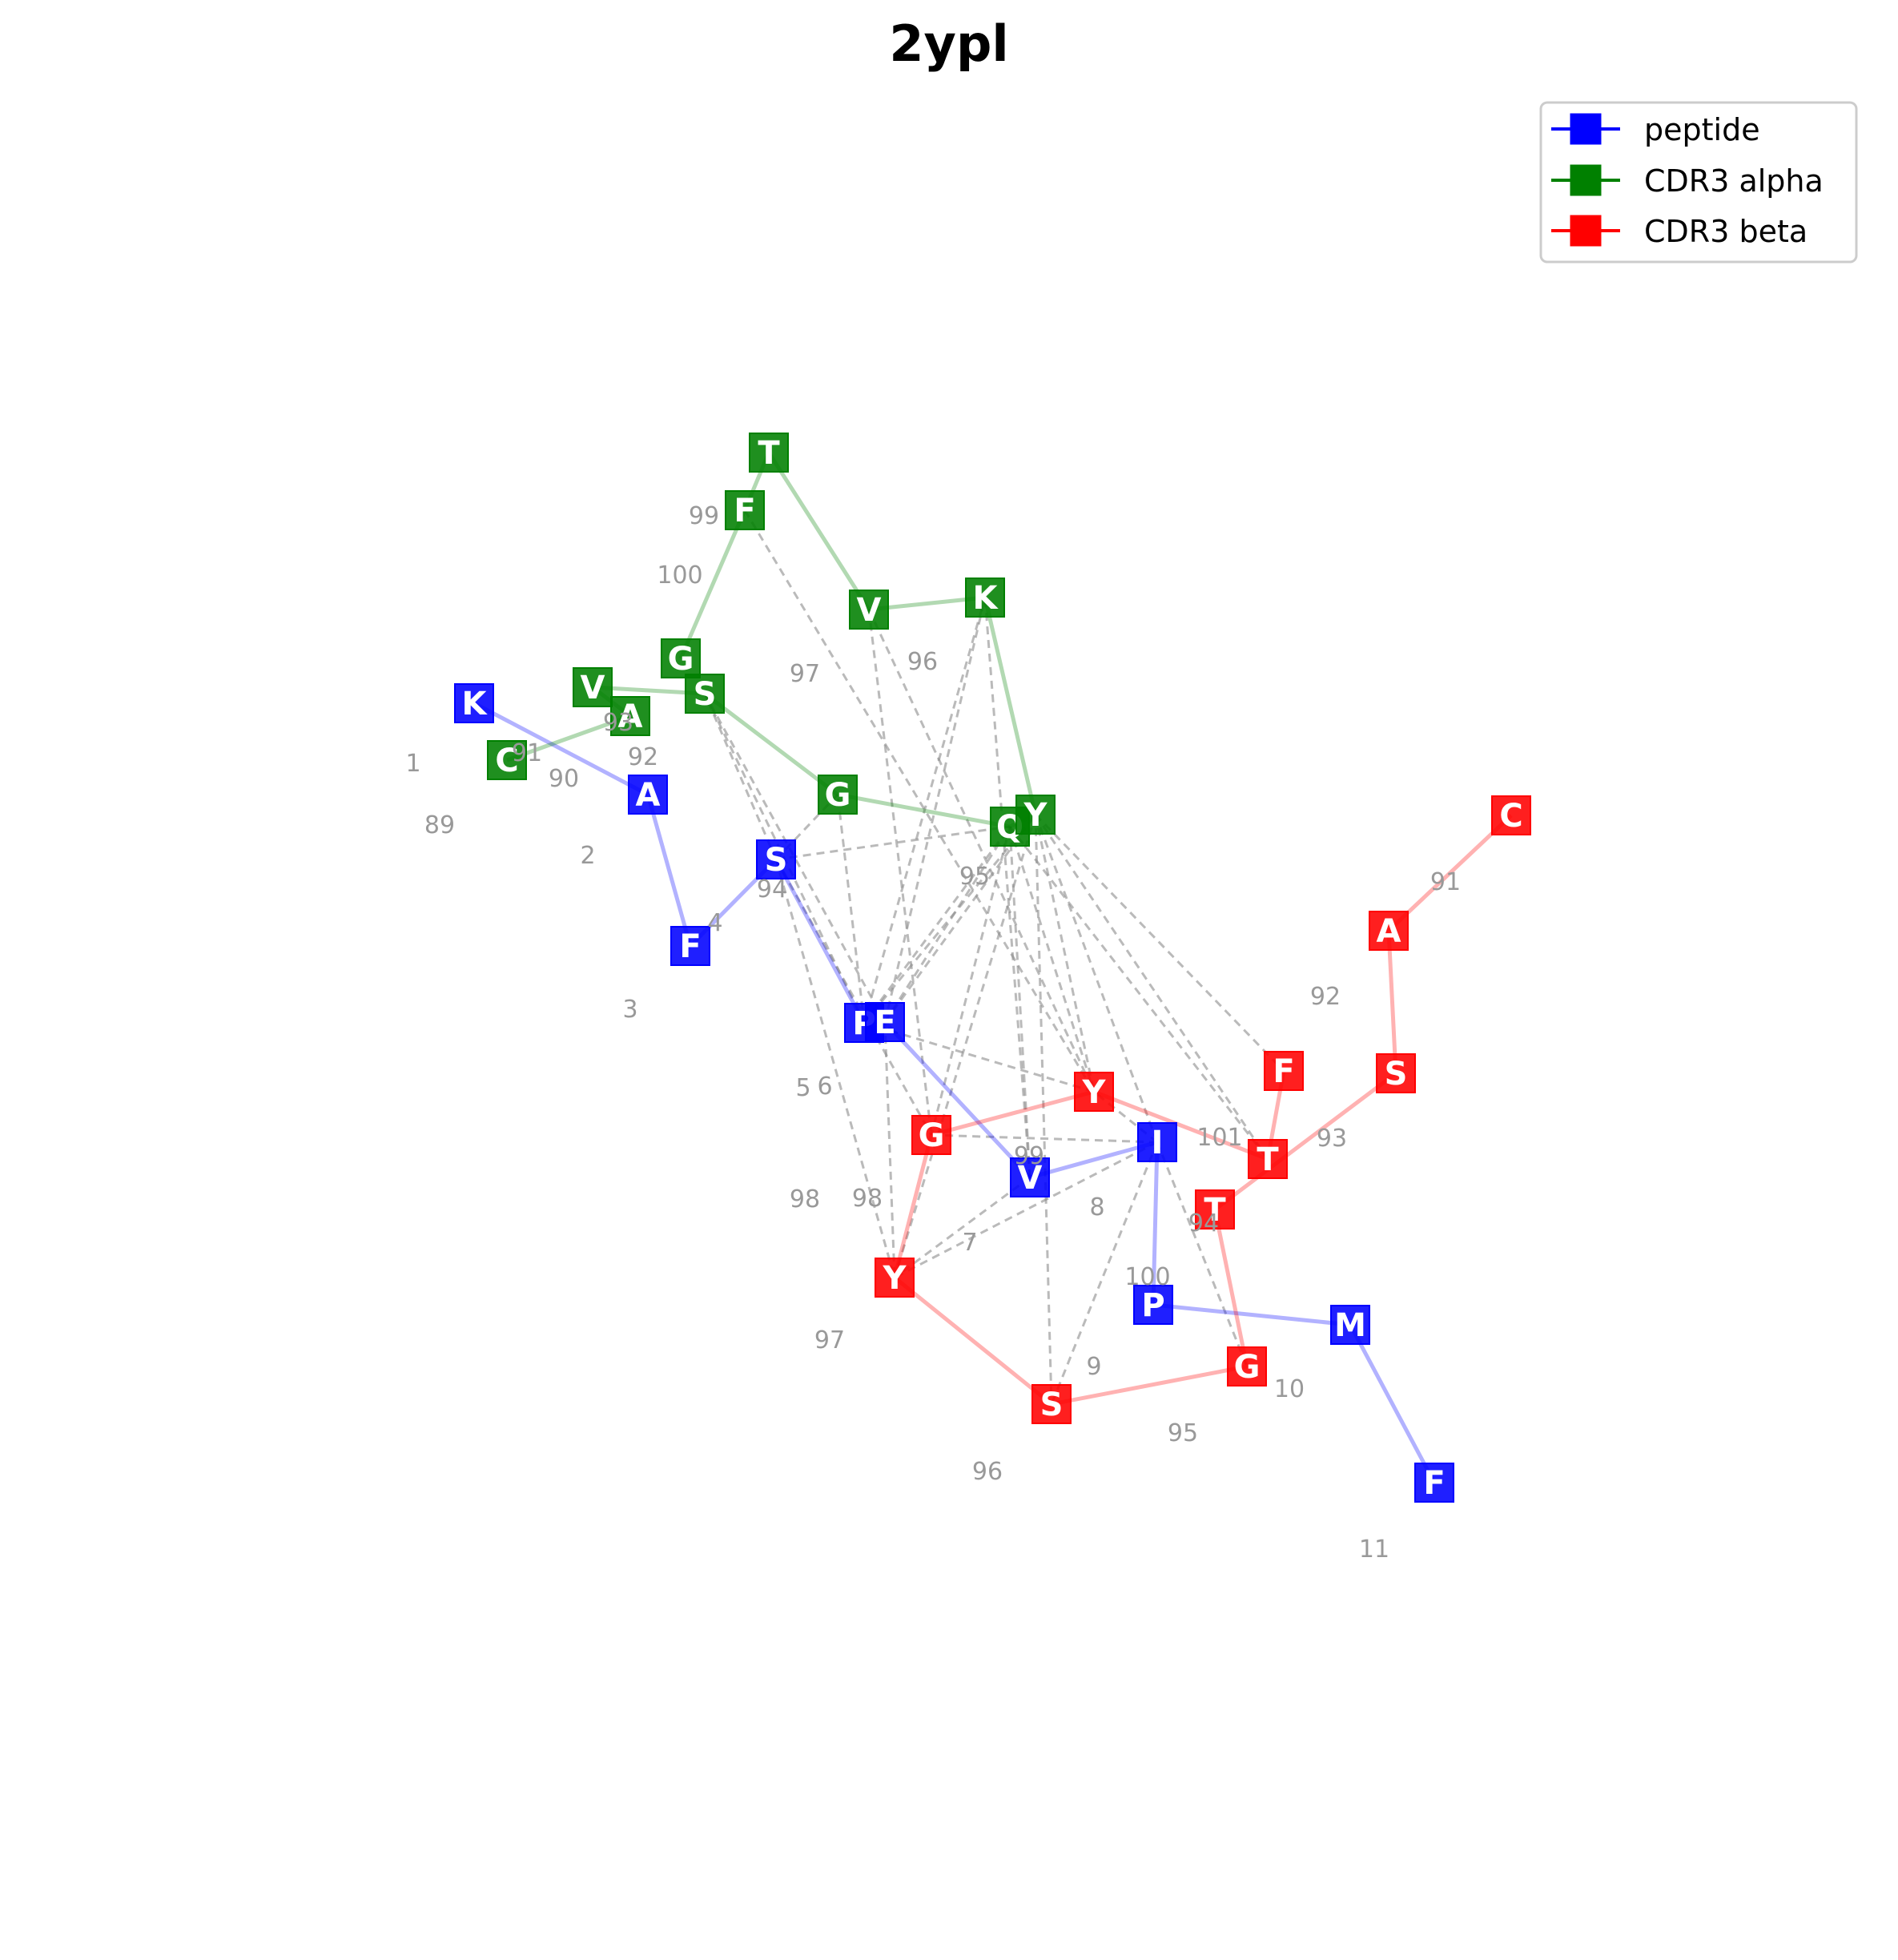  I want to click on peptide-residue-10: M, so click(1350, 1325).